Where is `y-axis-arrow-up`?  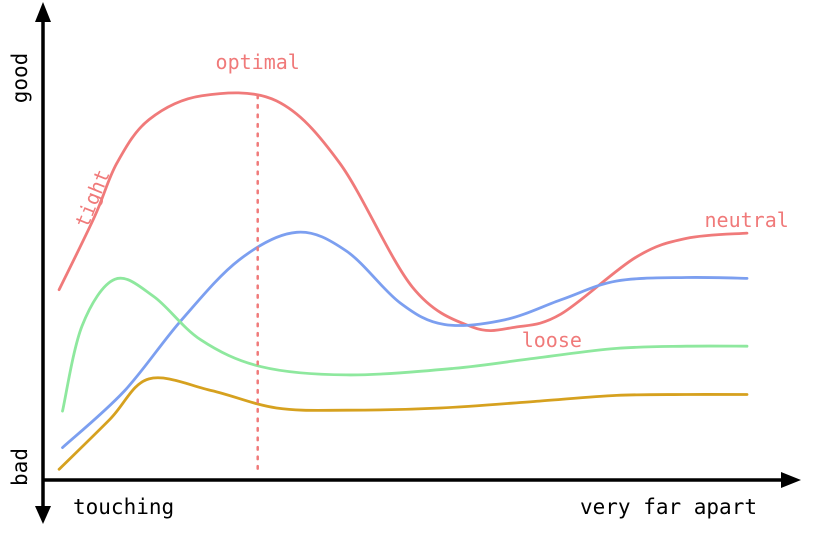
y-axis-arrow-up is located at coordinates (43, 12).